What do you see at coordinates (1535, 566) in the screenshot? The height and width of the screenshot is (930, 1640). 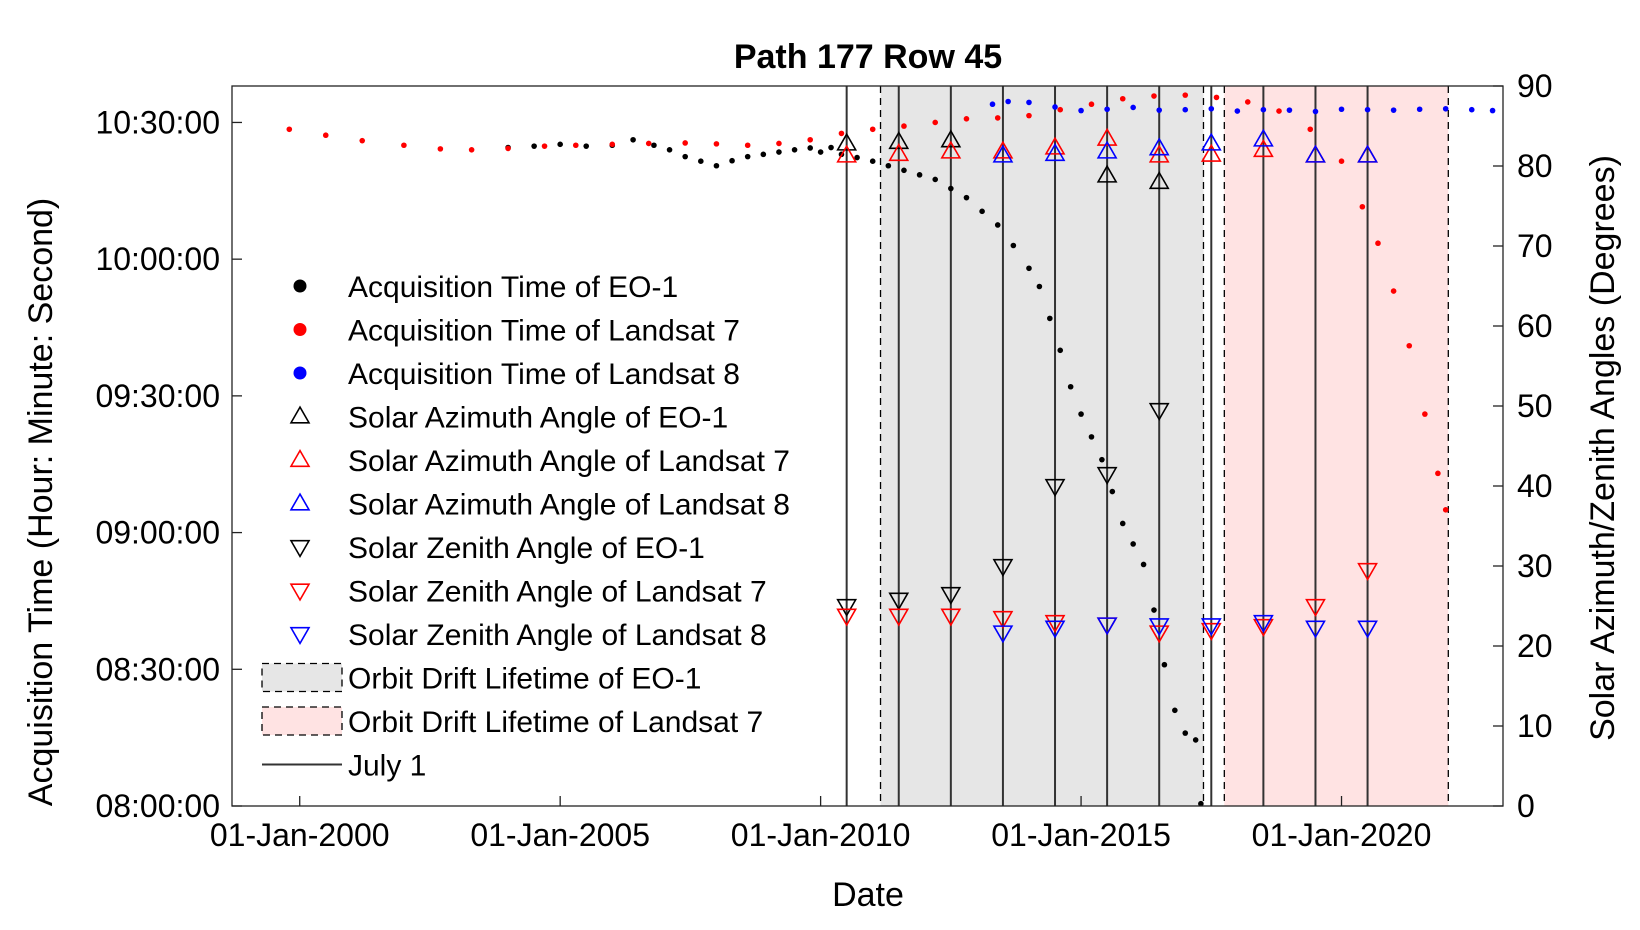 I see `y-right-tick-label: 30` at bounding box center [1535, 566].